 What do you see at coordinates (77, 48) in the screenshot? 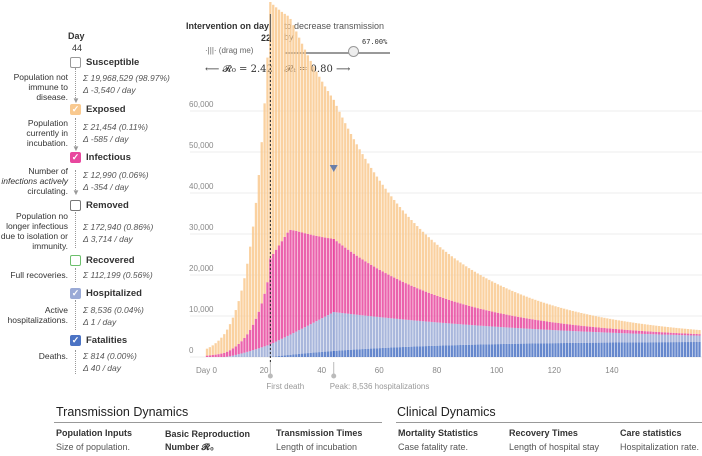
I see `day-value: 44` at bounding box center [77, 48].